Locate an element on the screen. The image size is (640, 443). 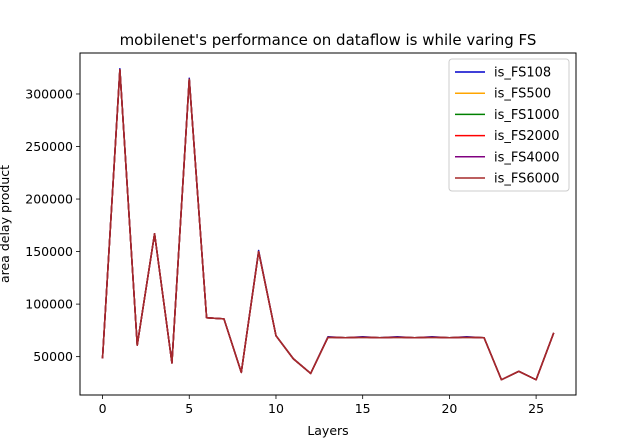
legend-box is located at coordinates (509, 125).